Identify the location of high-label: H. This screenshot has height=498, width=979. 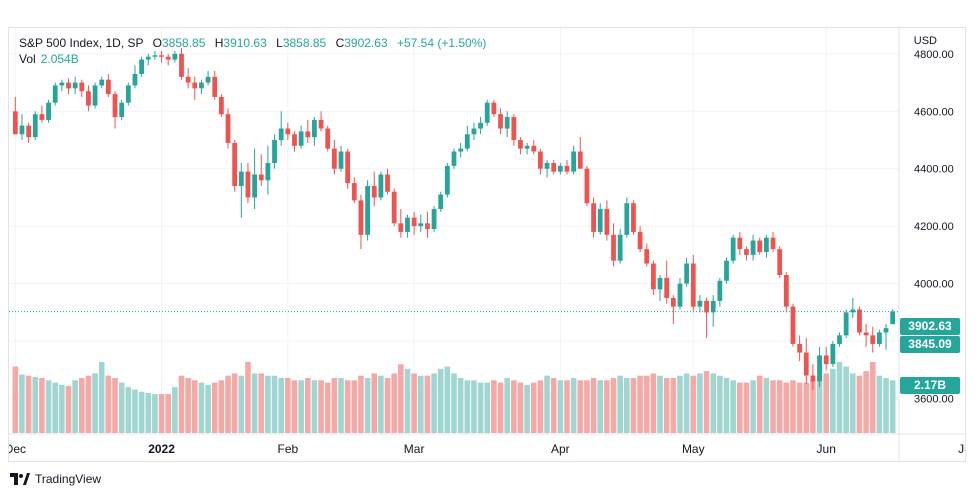
(219, 43).